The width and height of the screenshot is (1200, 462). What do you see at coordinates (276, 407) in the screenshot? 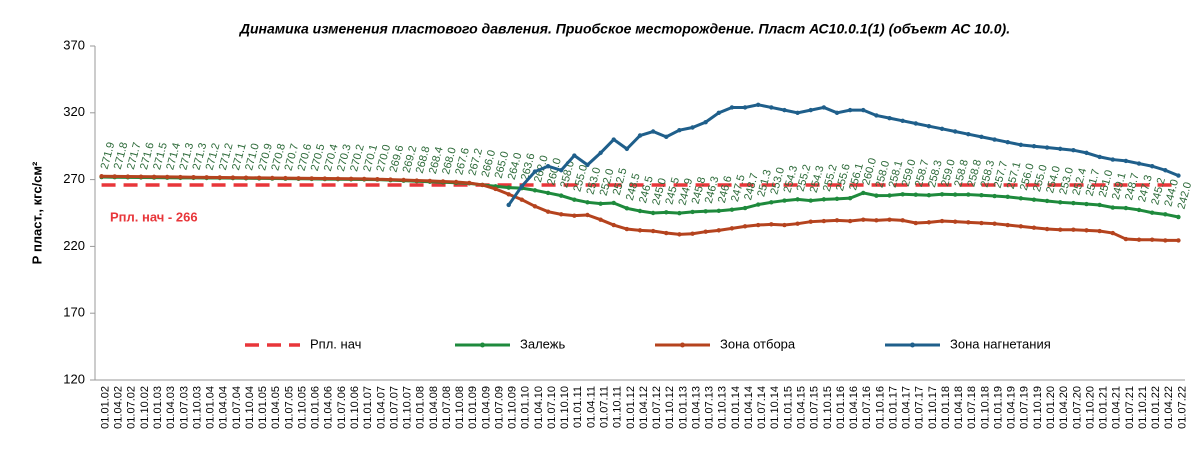
I see `x-tick-label: 01.04.05` at bounding box center [276, 407].